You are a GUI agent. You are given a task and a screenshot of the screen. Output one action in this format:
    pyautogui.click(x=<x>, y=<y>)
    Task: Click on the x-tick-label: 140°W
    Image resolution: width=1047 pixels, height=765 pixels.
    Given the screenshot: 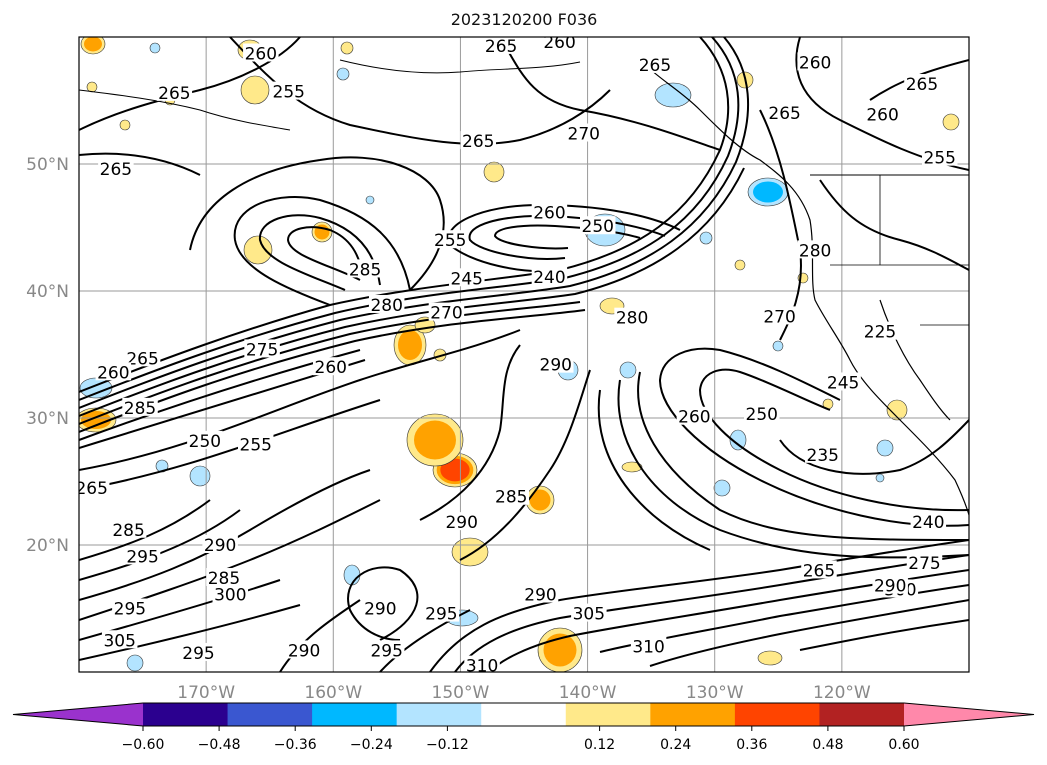 What is the action you would take?
    pyautogui.click(x=588, y=693)
    